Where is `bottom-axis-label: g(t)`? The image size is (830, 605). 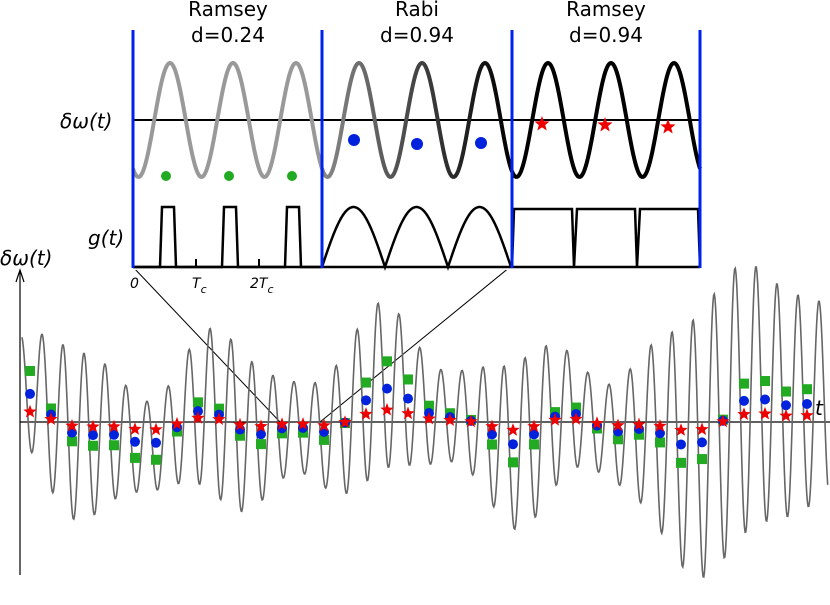
bottom-axis-label: g(t) is located at coordinates (106, 238).